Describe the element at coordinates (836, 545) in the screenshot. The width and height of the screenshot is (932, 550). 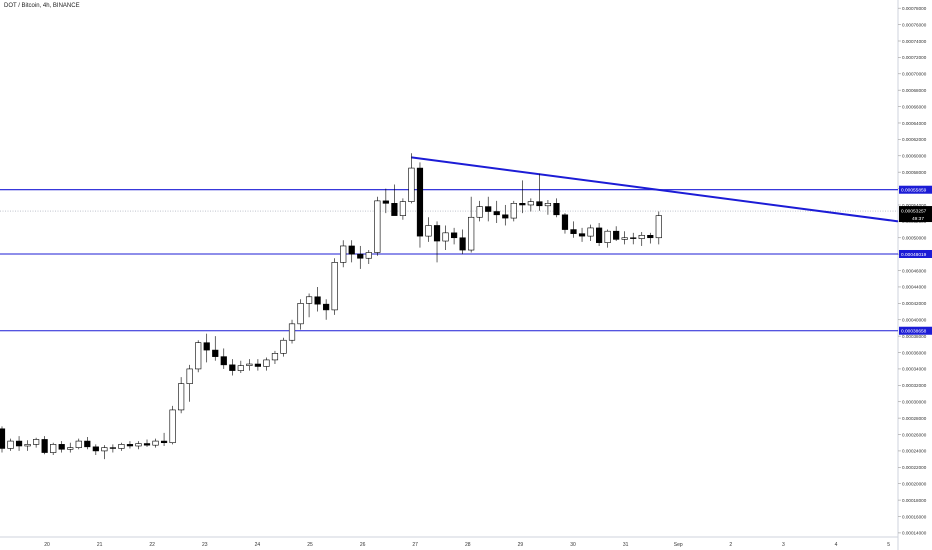
I see `time-tick-label: 4` at that location.